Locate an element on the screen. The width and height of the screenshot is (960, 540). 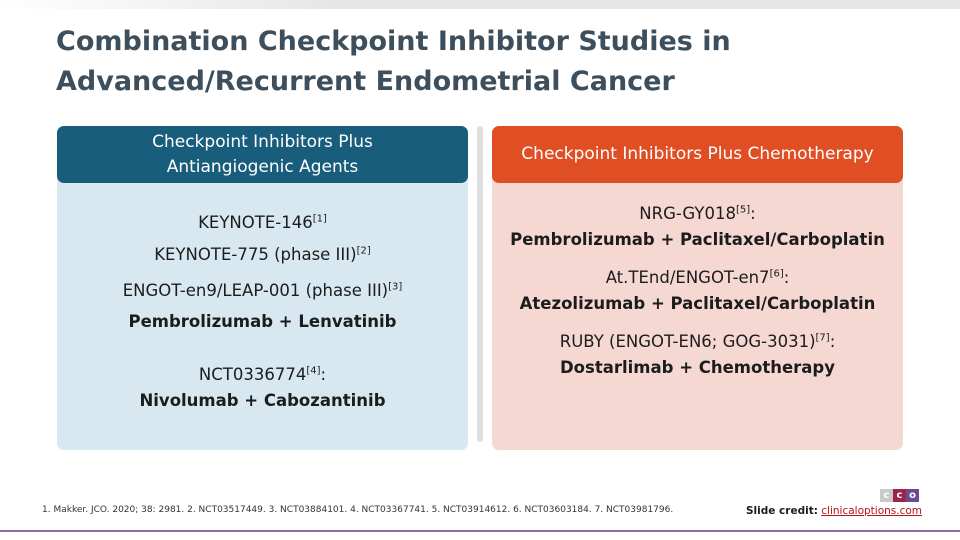
study-ref: [7] is located at coordinates (822, 338).